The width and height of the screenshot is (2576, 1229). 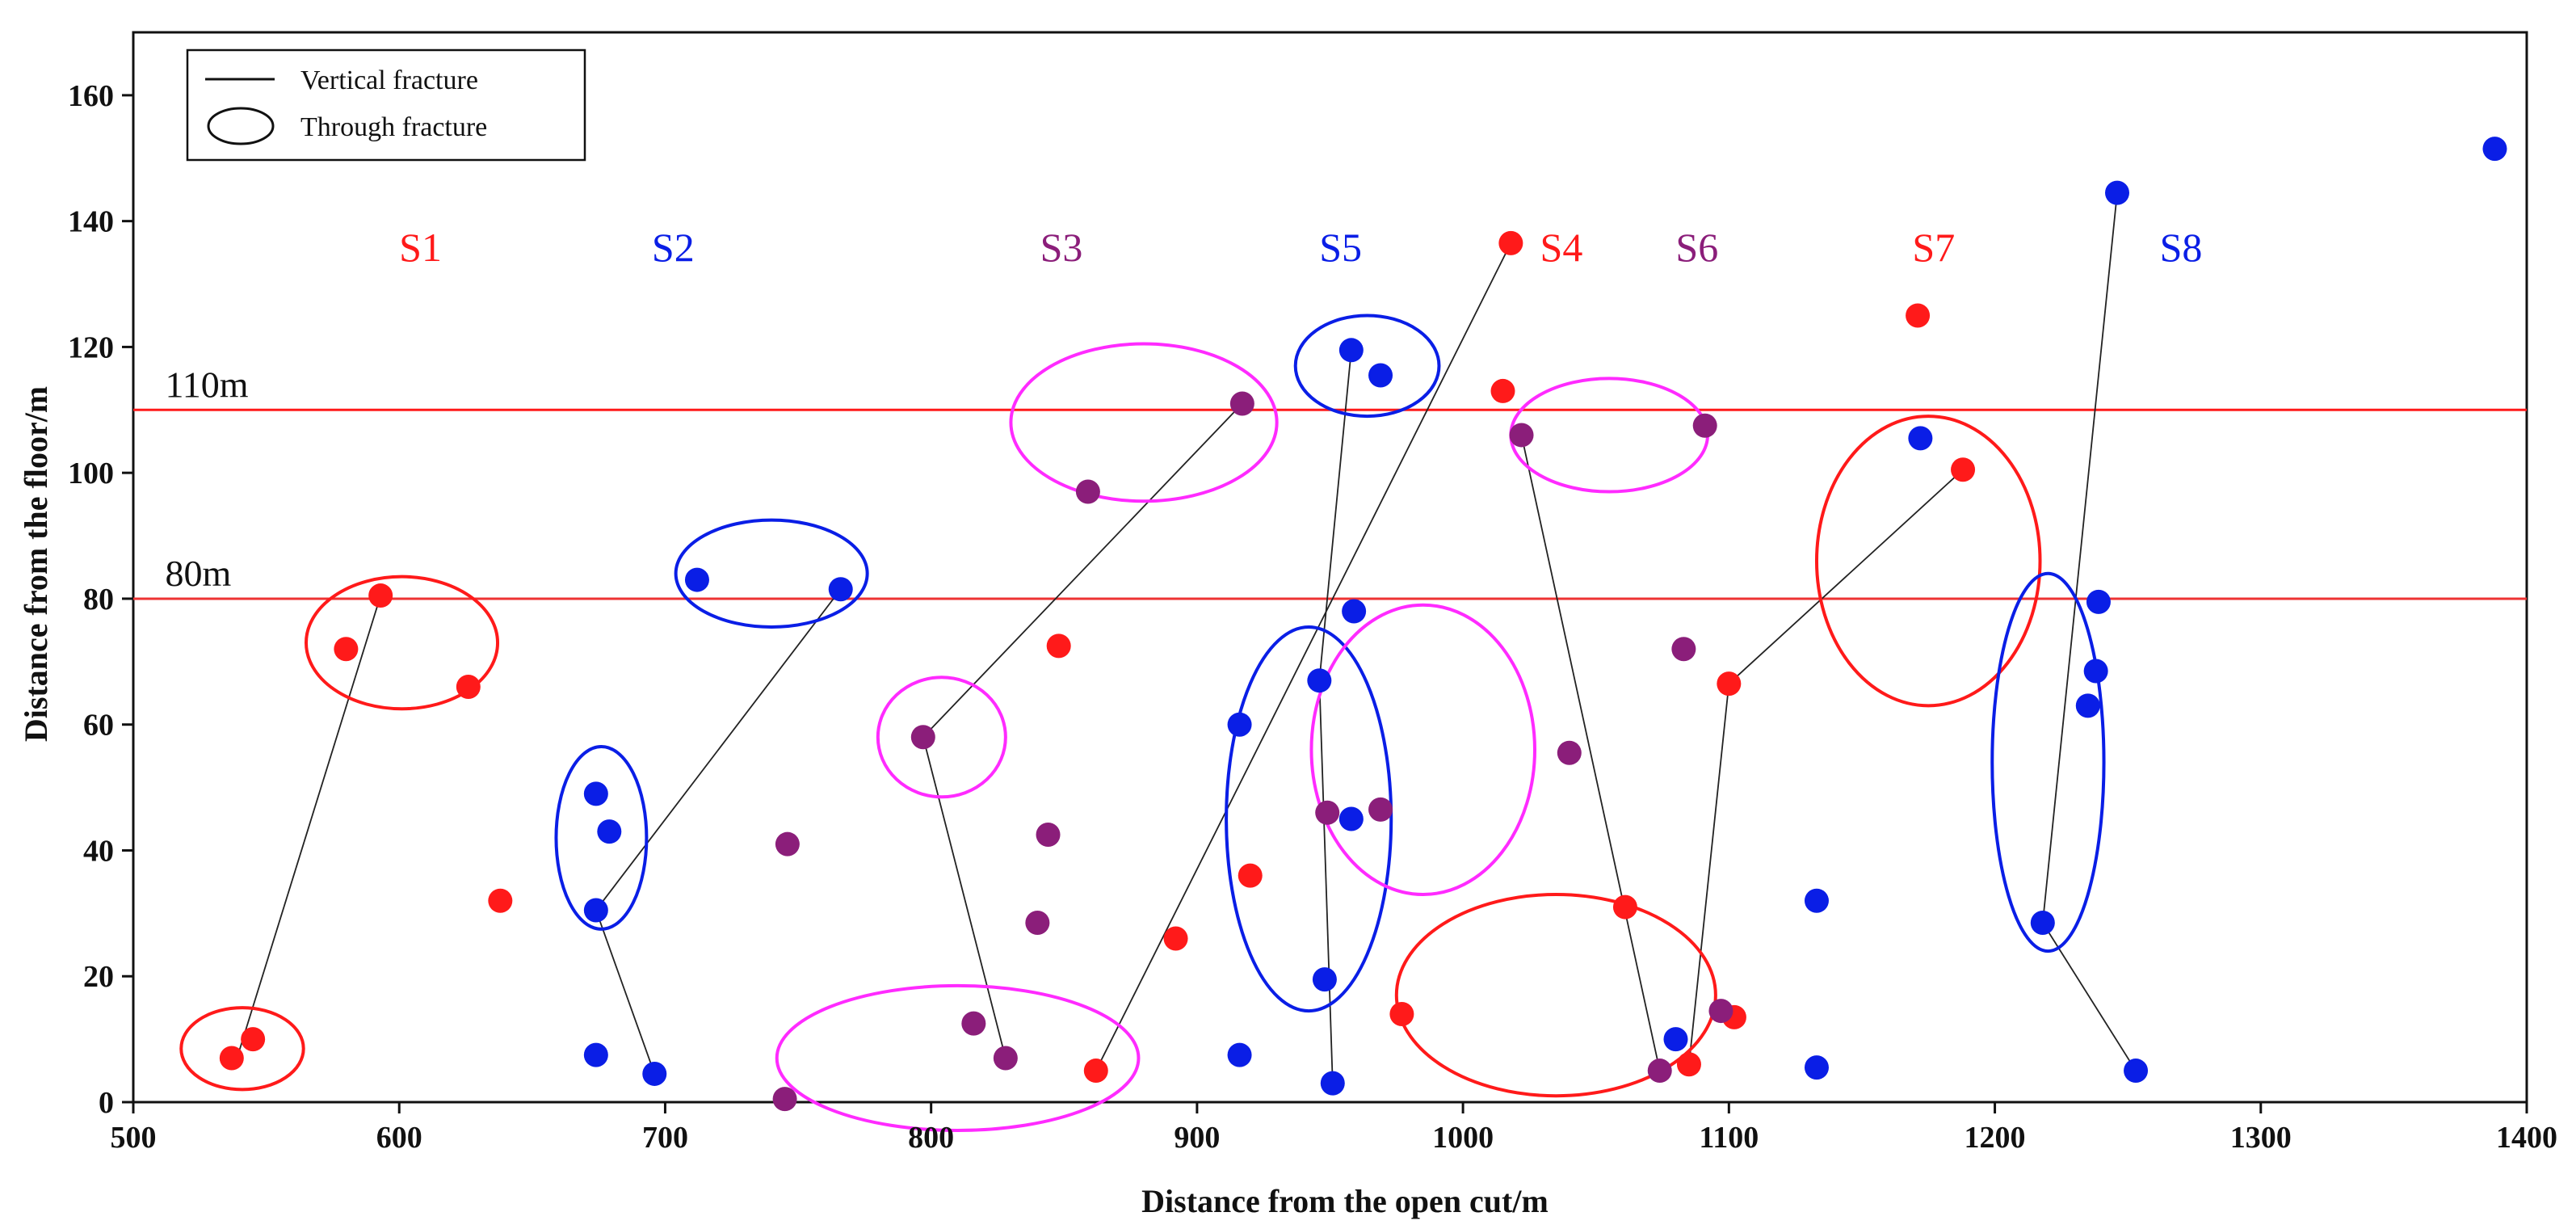 What do you see at coordinates (386, 105) in the screenshot?
I see `legend: Vertical fracture Through fracture` at bounding box center [386, 105].